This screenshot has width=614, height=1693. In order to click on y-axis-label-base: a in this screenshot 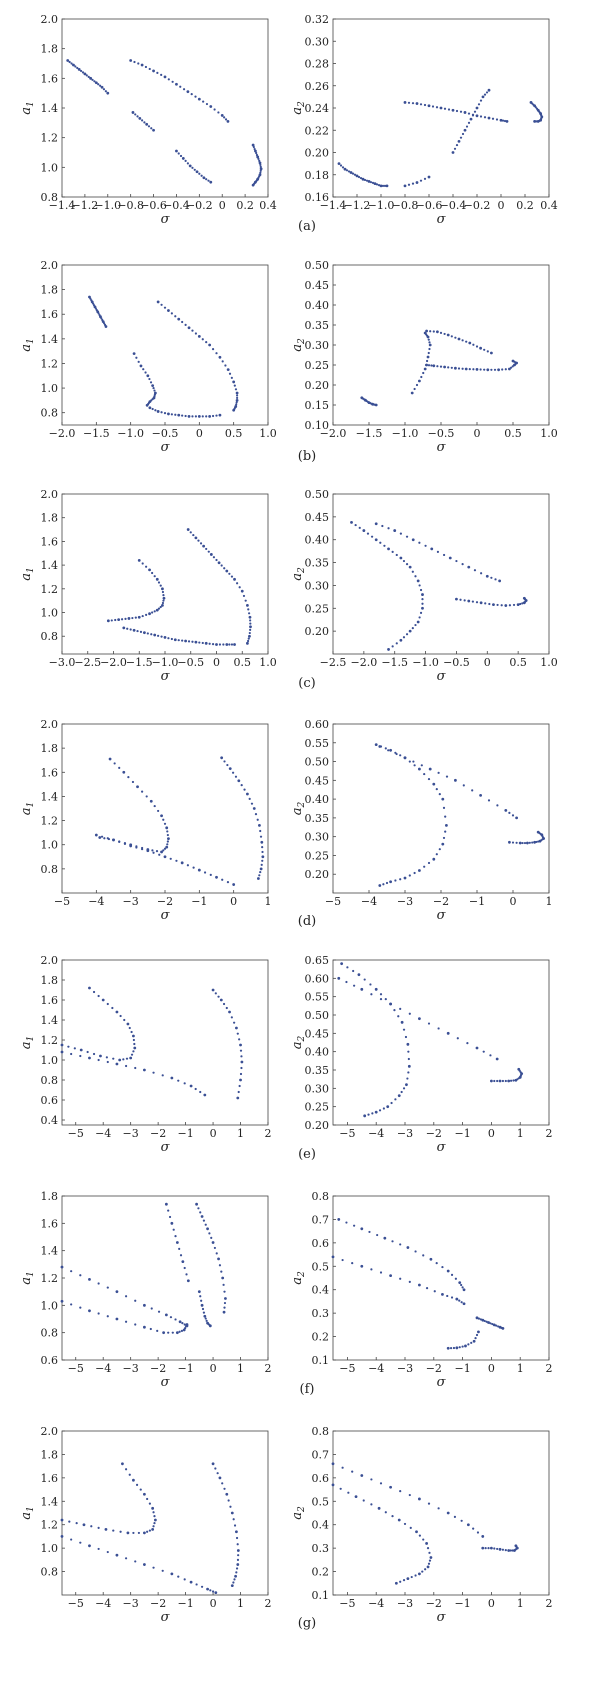, I will do `click(26, 1516)`.